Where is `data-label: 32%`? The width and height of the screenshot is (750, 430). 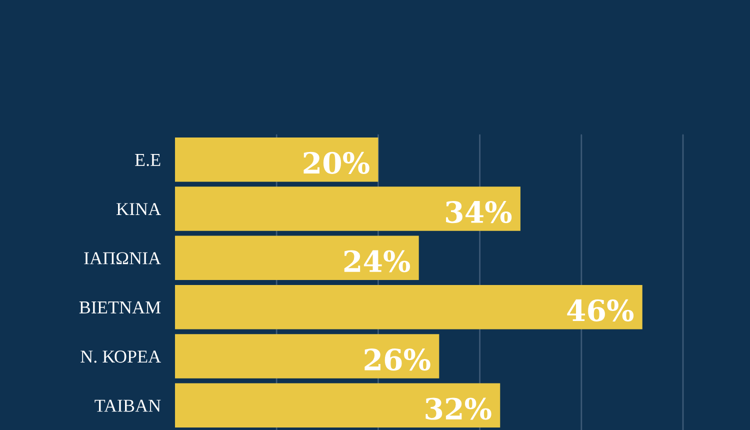 data-label: 32% is located at coordinates (459, 409).